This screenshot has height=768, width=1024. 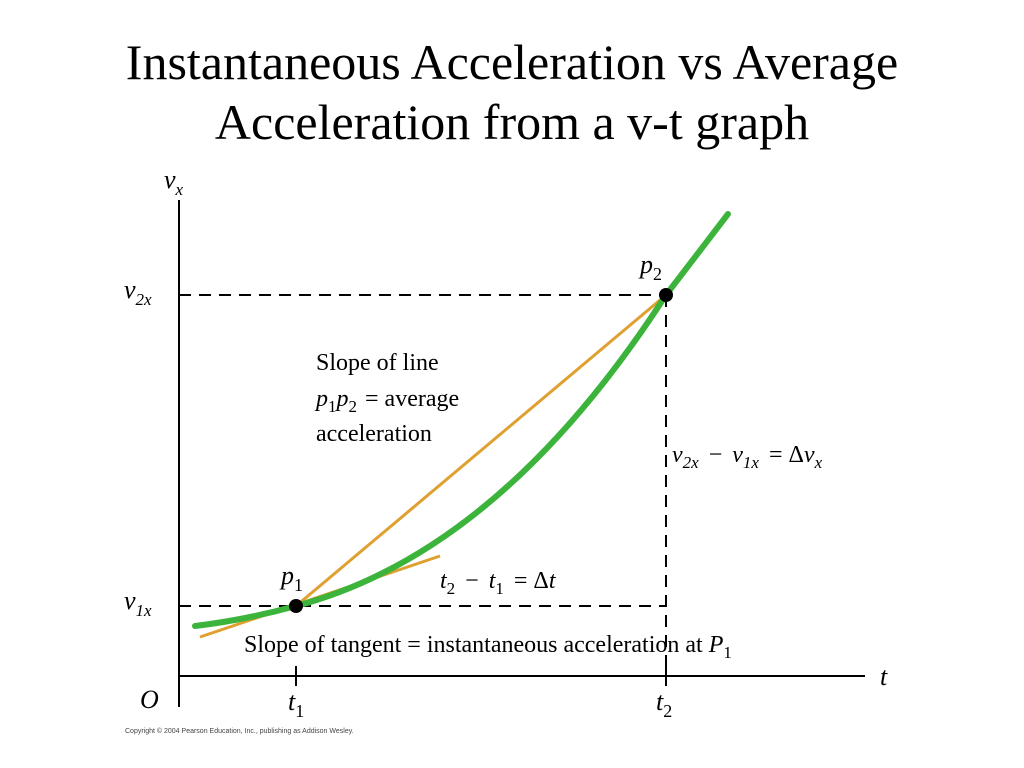 What do you see at coordinates (884, 676) in the screenshot?
I see `x-axis-label: t` at bounding box center [884, 676].